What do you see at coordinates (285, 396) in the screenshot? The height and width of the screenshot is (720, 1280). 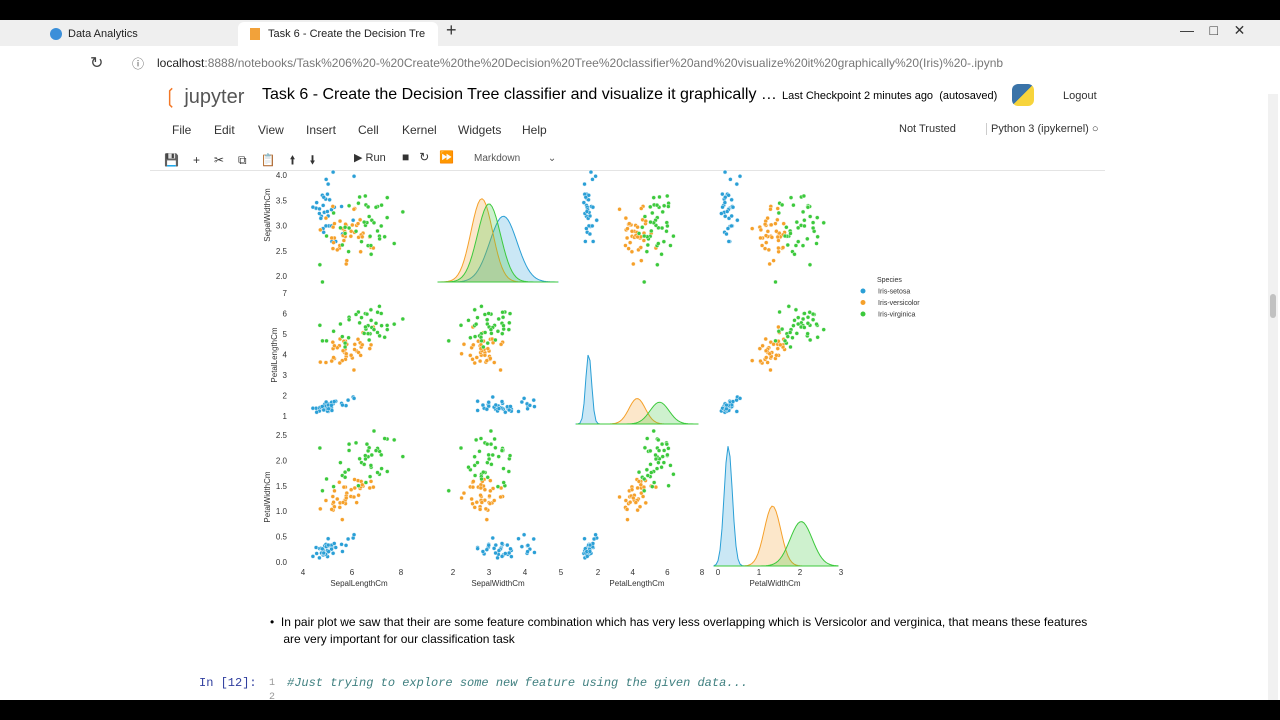 I see `y-tick-label: 2` at bounding box center [285, 396].